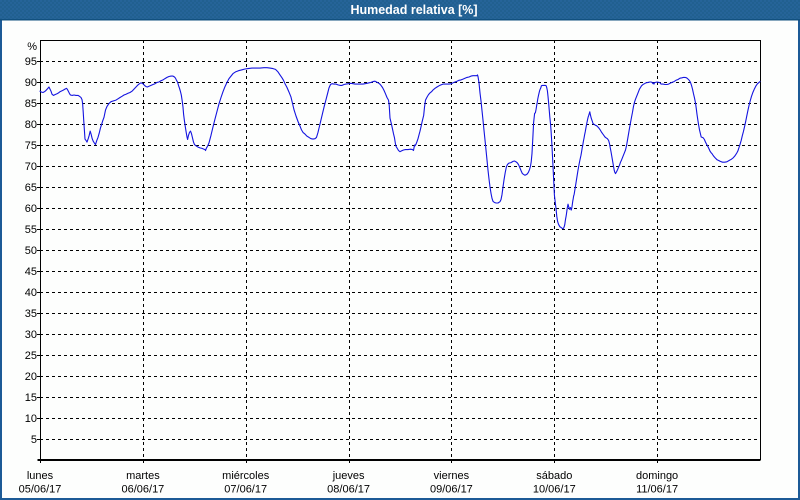 The width and height of the screenshot is (800, 500). I want to click on svg-text: 95, so click(31, 62).